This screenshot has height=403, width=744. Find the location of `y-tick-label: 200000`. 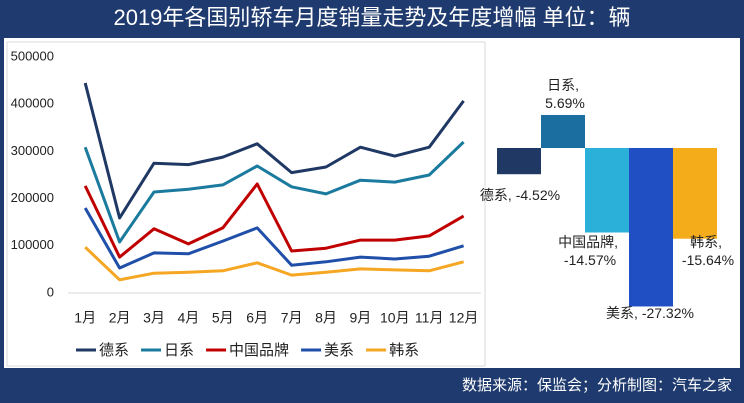

y-tick-label: 200000 is located at coordinates (32, 197).